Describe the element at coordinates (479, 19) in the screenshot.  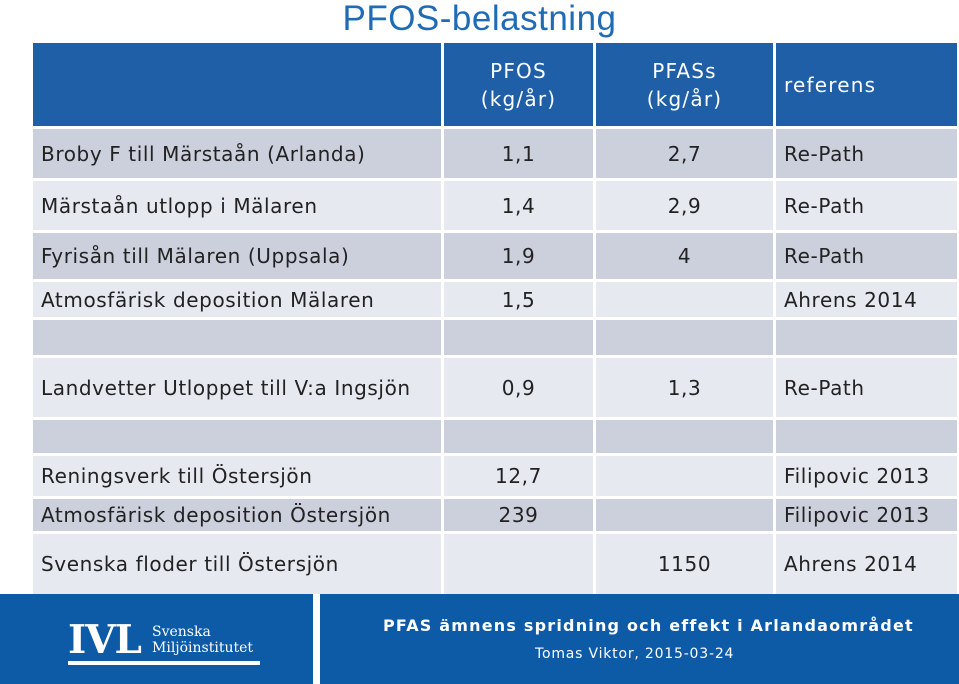
I see `slide-title: PFOS-belastning` at that location.